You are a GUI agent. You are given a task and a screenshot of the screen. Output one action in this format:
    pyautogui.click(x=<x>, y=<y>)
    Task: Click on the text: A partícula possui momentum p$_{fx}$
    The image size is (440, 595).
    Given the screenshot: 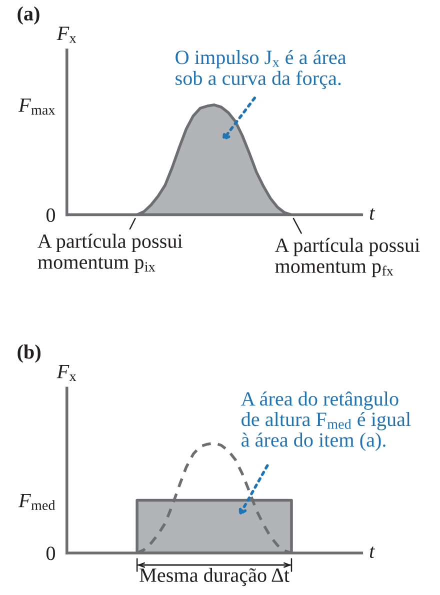 What is the action you would take?
    pyautogui.click(x=347, y=258)
    